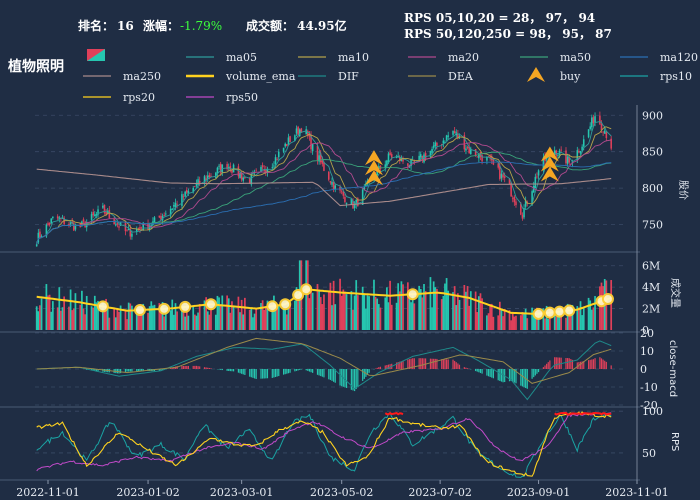 This screenshot has width=700, height=500. I want to click on buy-marker, so click(373, 158).